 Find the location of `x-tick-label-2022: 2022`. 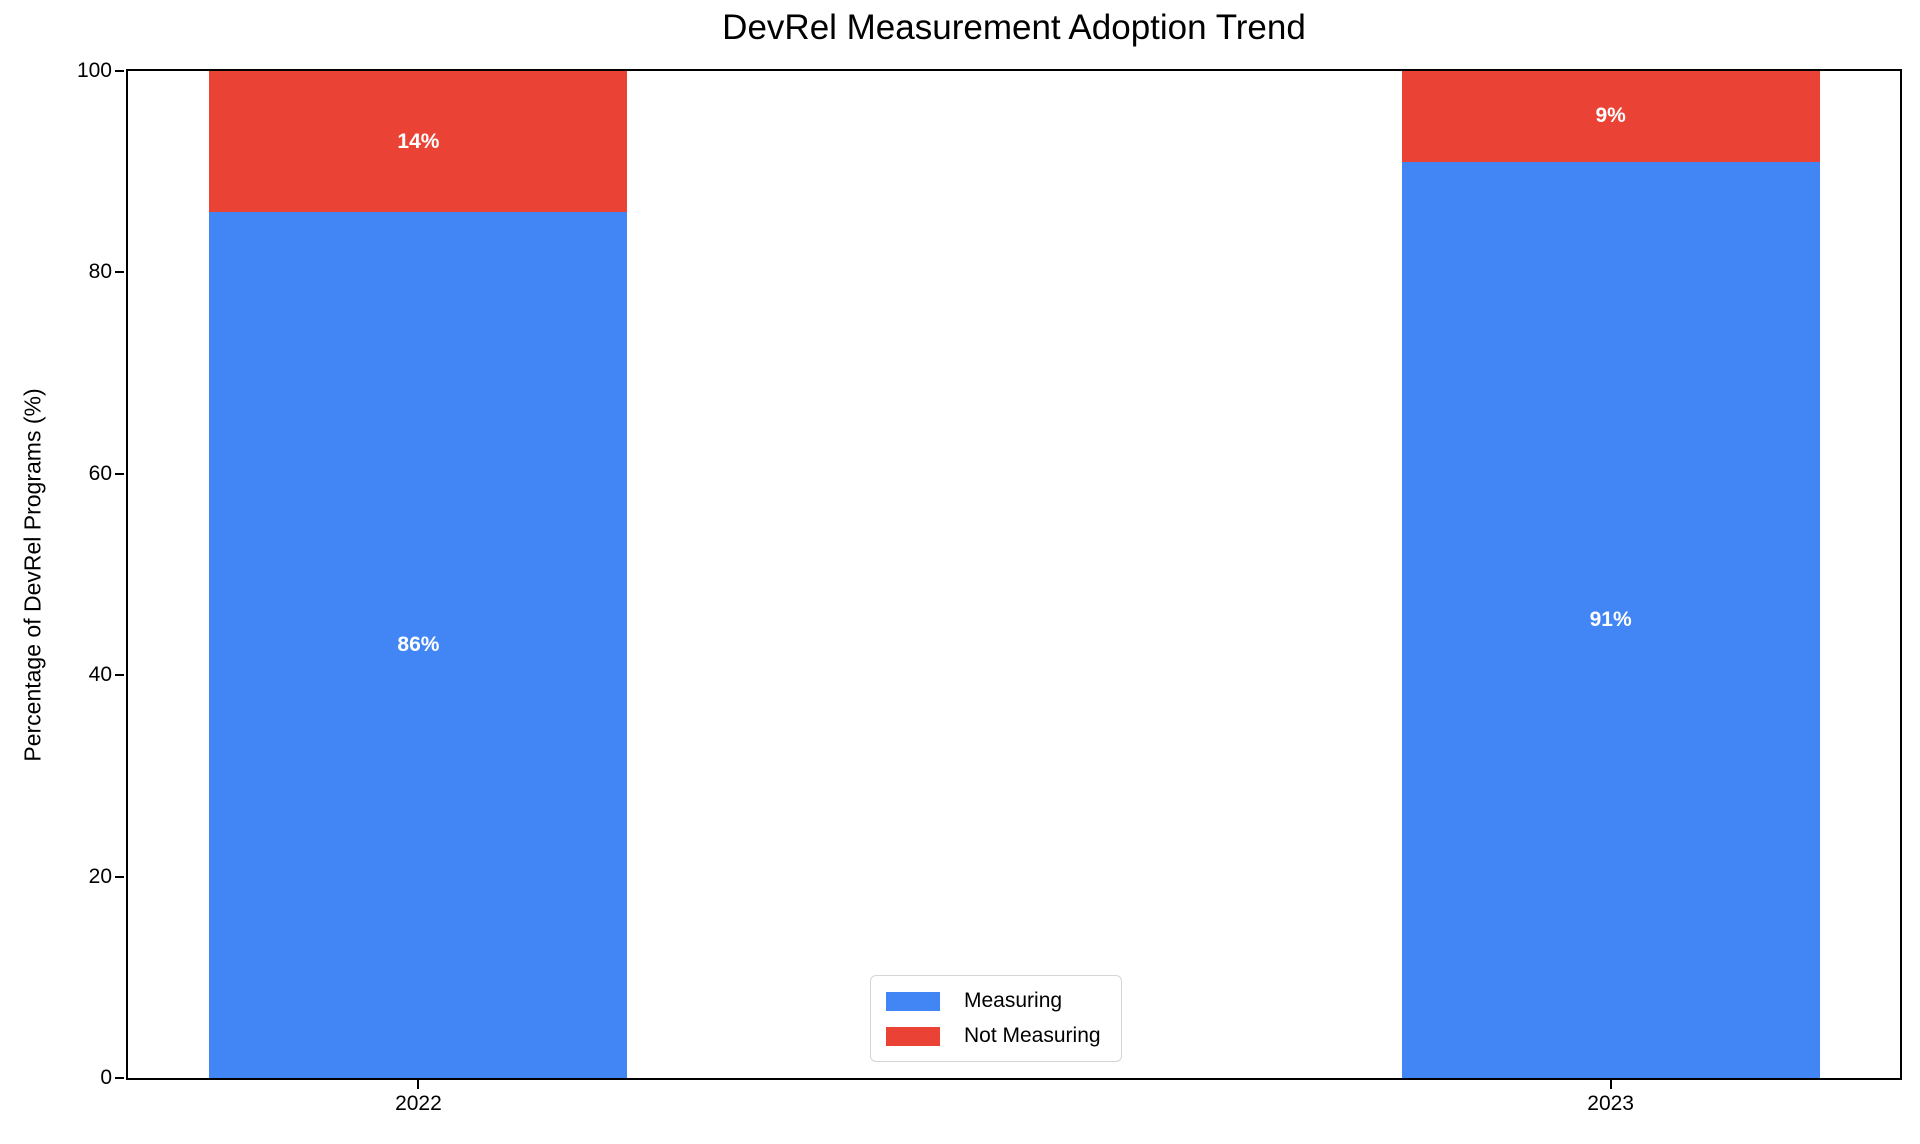

x-tick-label-2022: 2022 is located at coordinates (418, 1103).